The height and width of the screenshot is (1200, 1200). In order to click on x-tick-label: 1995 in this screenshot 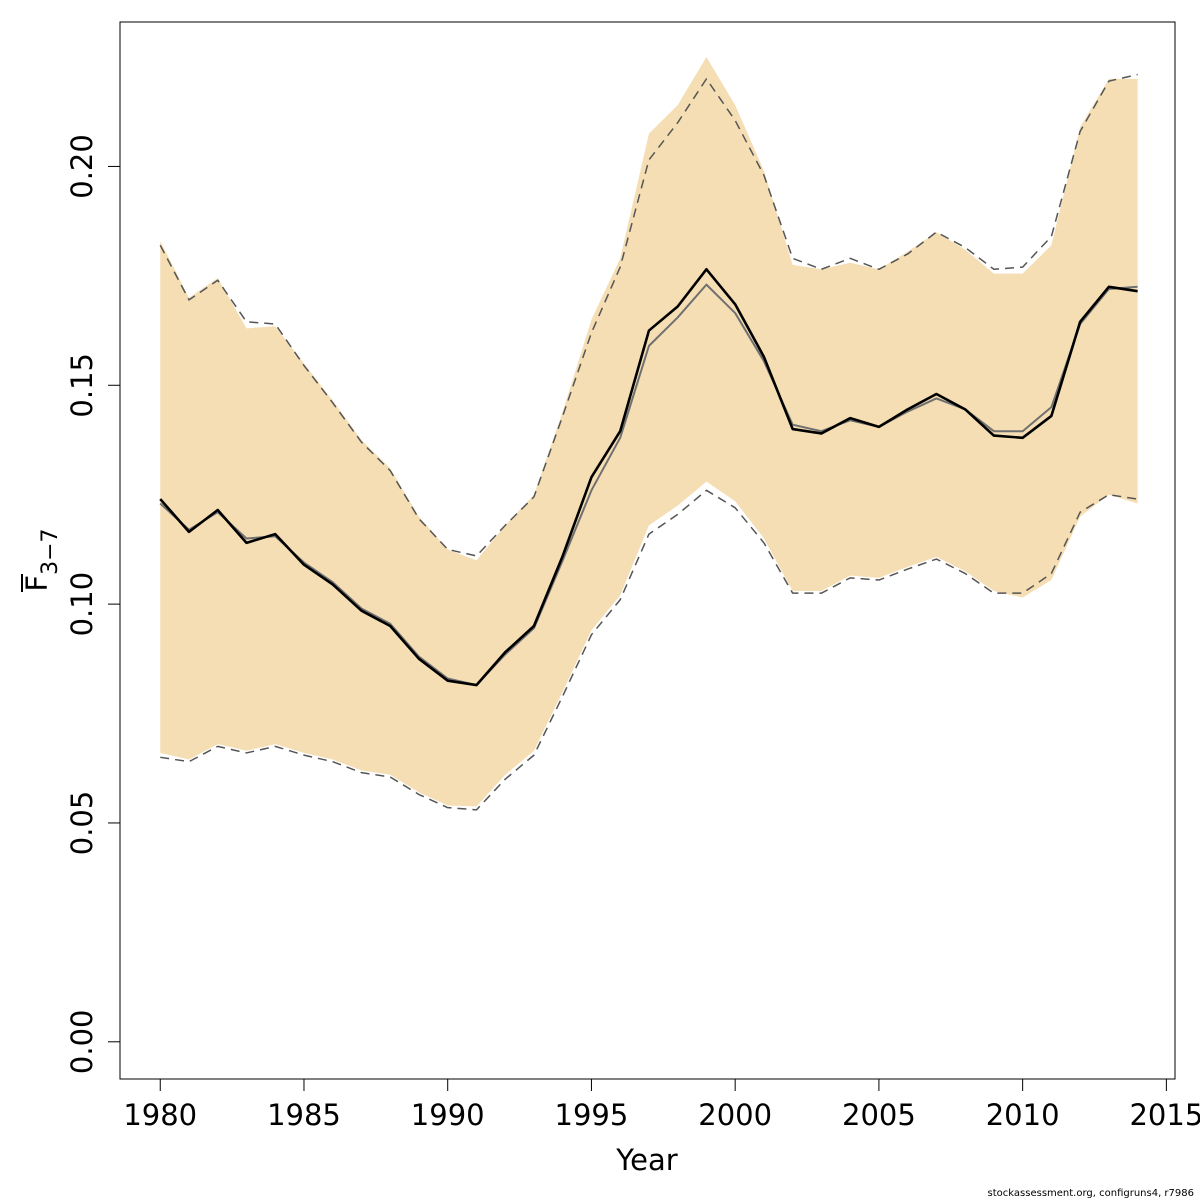, I will do `click(592, 1115)`.